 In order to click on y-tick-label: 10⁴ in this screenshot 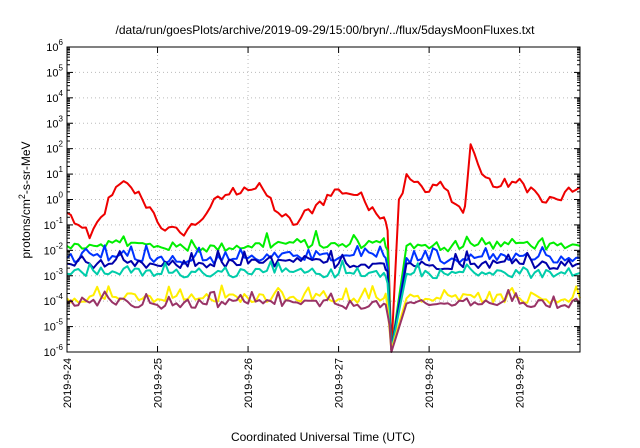, I will do `click(54, 97)`.